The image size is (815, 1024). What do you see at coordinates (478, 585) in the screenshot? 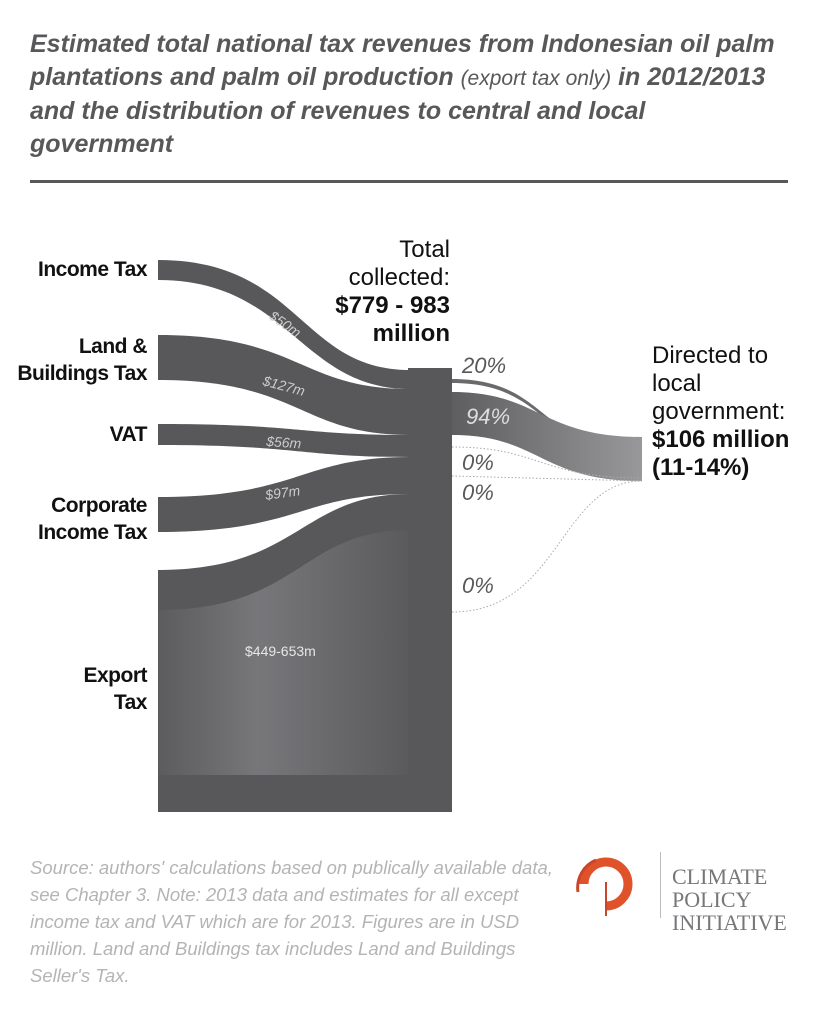
I see `share-0-c: 0%` at bounding box center [478, 585].